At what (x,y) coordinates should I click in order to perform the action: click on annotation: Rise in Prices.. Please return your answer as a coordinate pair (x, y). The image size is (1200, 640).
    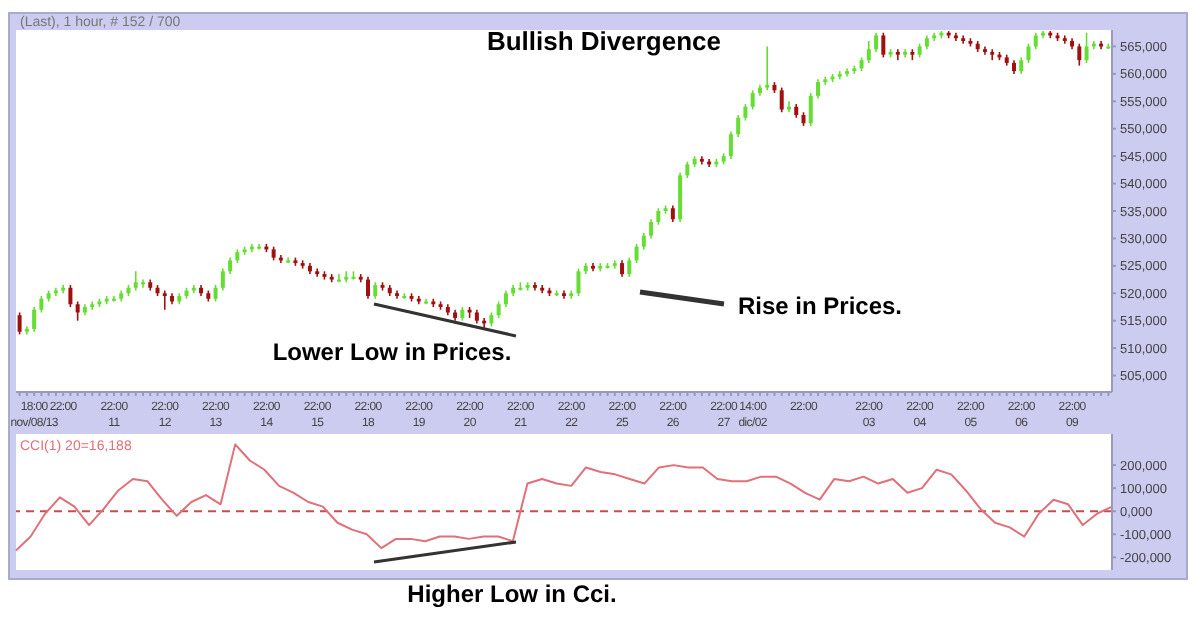
    Looking at the image, I should click on (820, 306).